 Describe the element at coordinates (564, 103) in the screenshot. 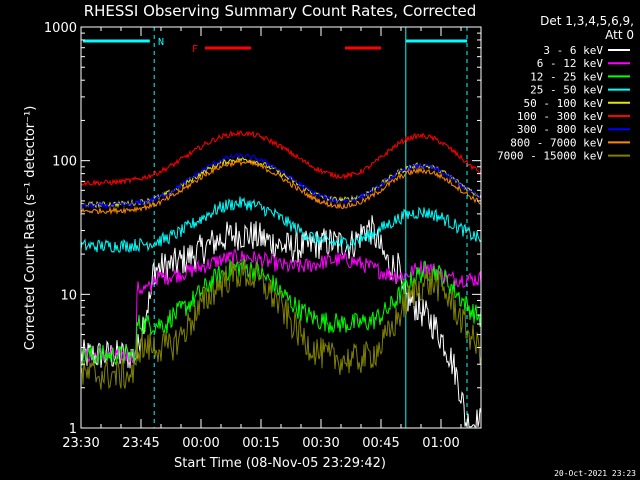

I see `legend-entry-label: 50 - 100 keV` at that location.